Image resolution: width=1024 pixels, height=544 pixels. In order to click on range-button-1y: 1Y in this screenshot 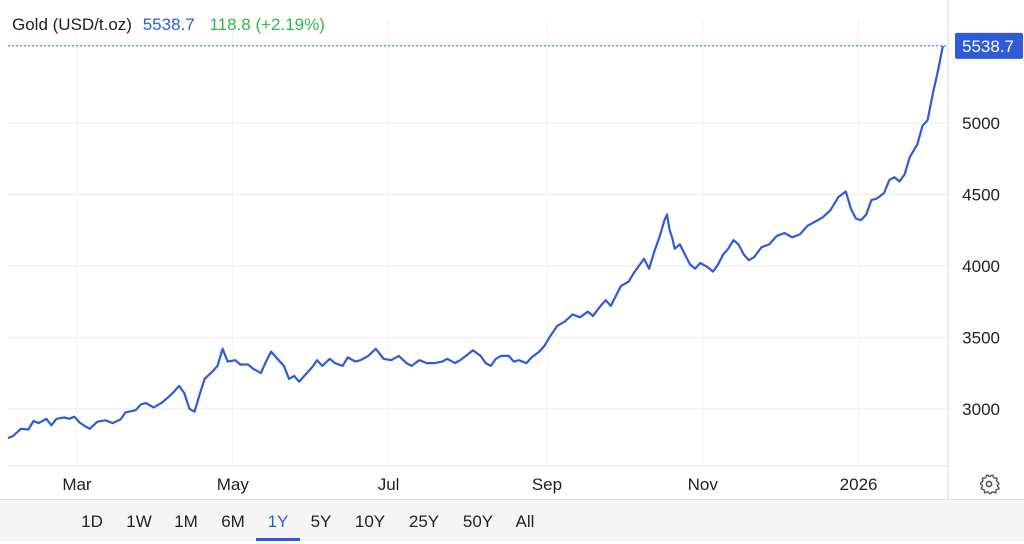, I will do `click(278, 520)`.